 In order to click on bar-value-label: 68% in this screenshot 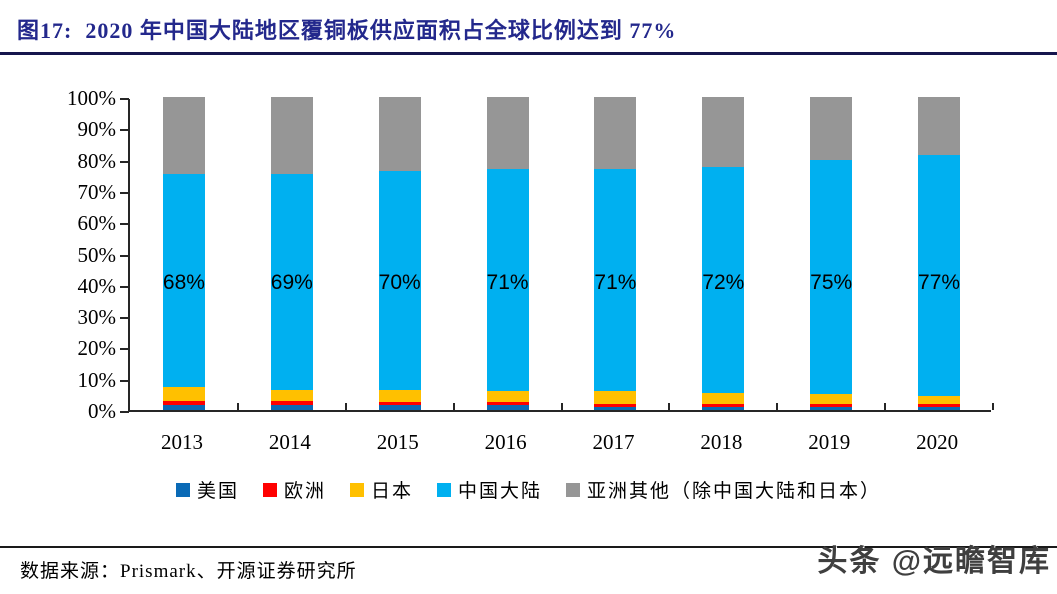, I will do `click(183, 282)`.